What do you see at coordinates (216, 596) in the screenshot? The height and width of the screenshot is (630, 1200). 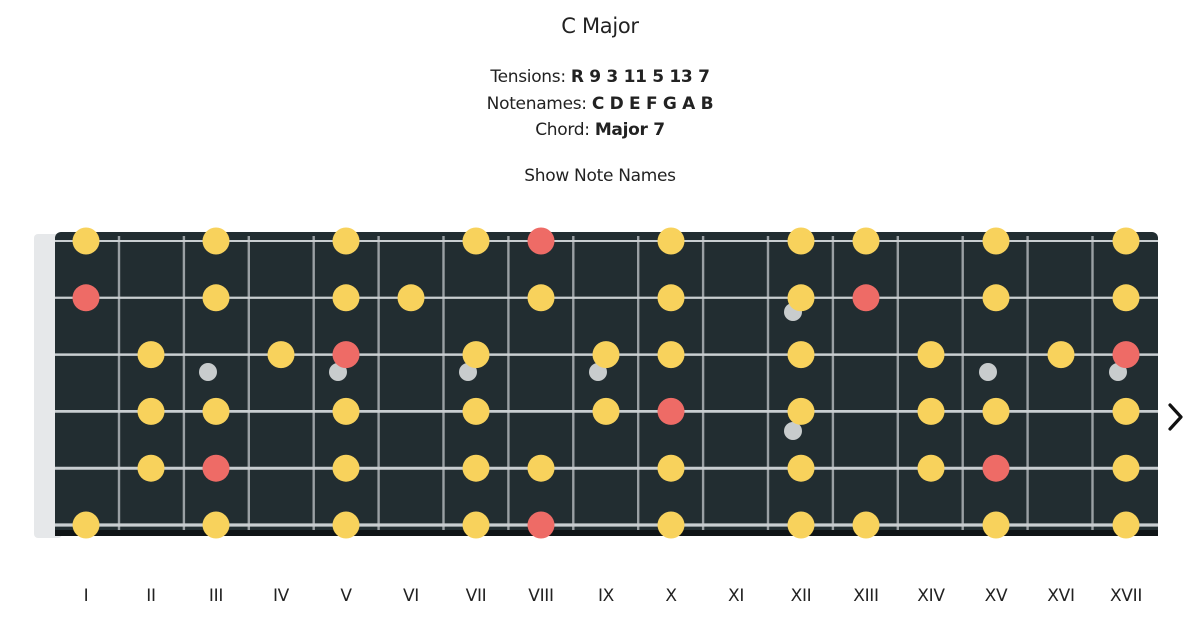 I see `fret-label: III` at bounding box center [216, 596].